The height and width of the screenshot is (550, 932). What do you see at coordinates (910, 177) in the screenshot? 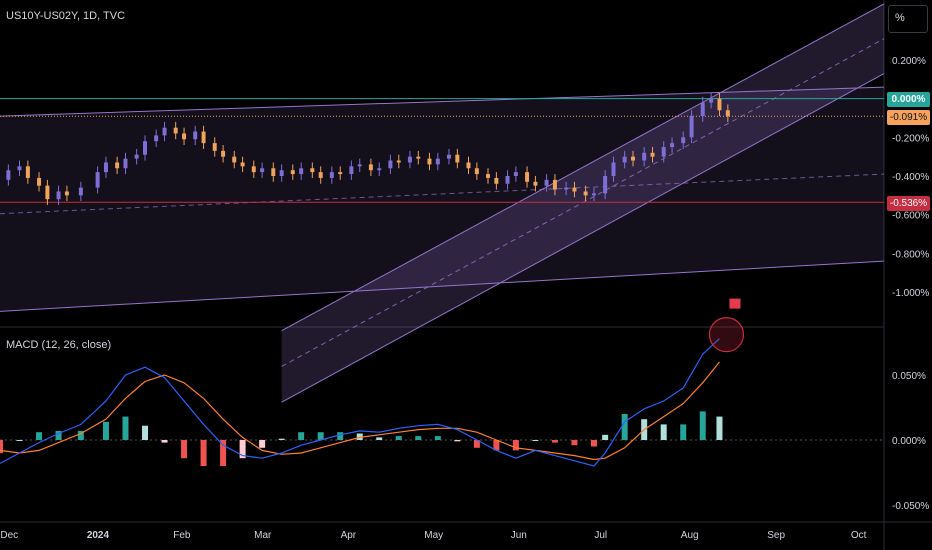
I see `price-tick: -0.400%` at bounding box center [910, 177].